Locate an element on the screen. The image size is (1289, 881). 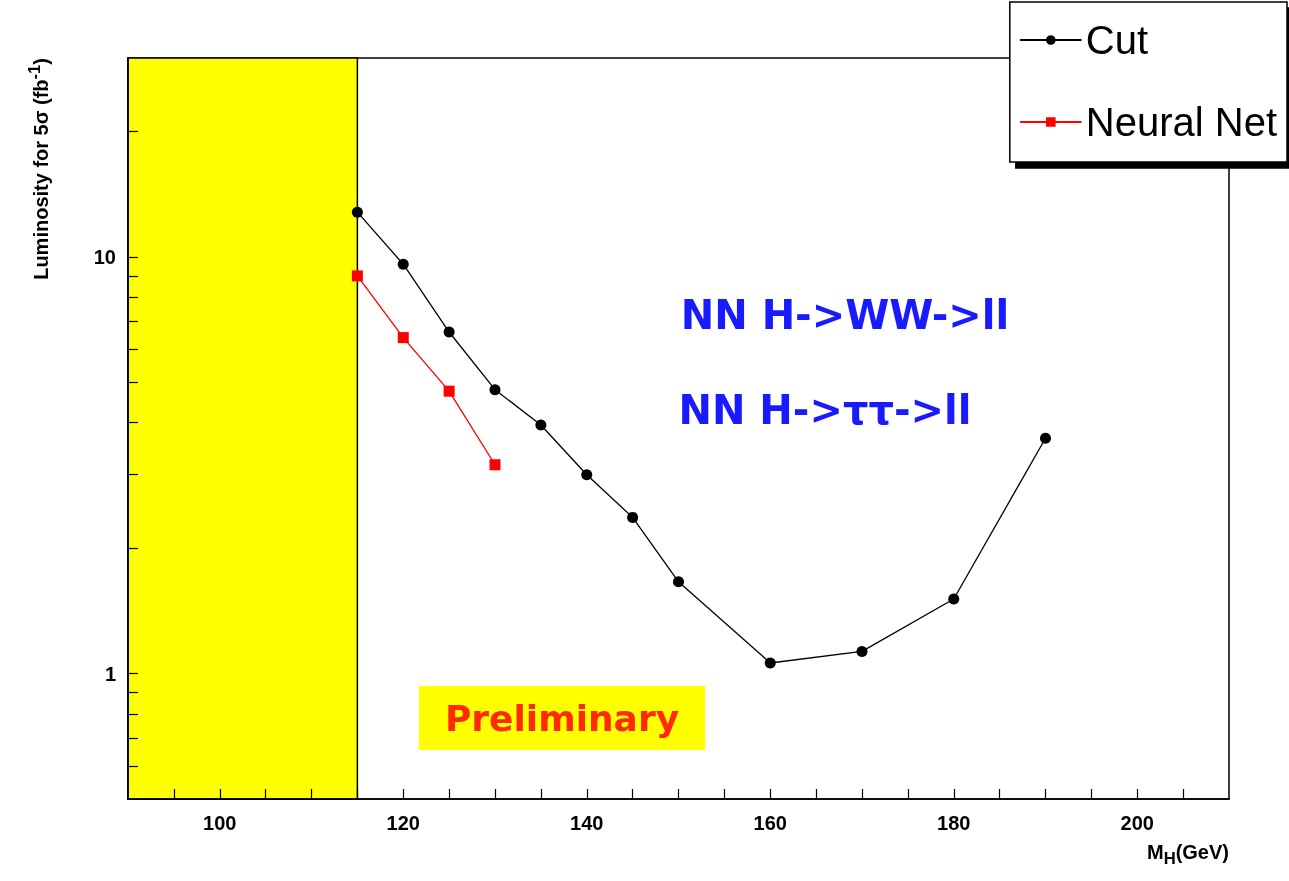
annotation: NN H->ττ->ll is located at coordinates (825, 410).